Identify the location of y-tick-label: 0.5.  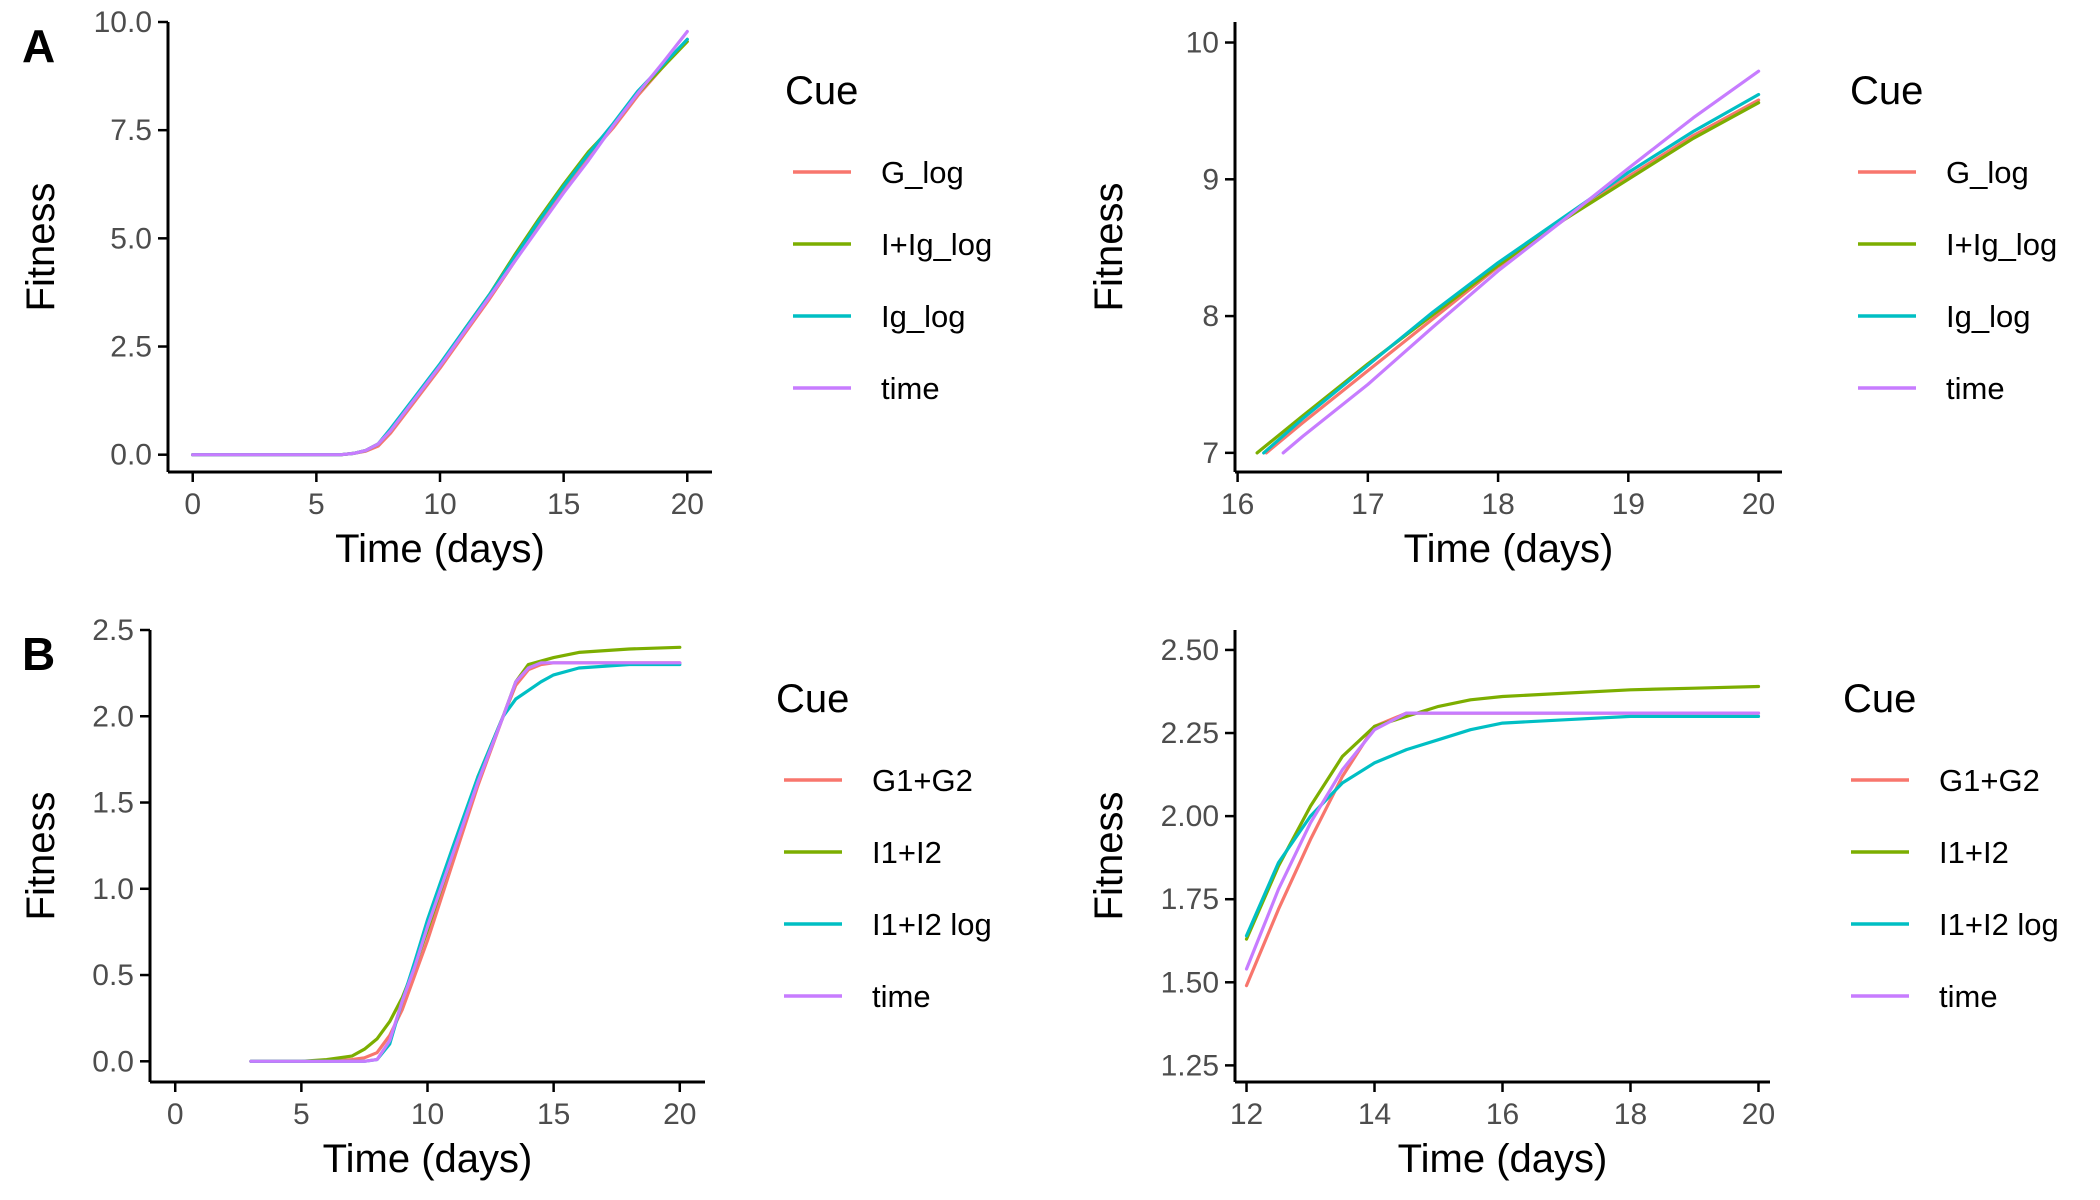
(113, 975).